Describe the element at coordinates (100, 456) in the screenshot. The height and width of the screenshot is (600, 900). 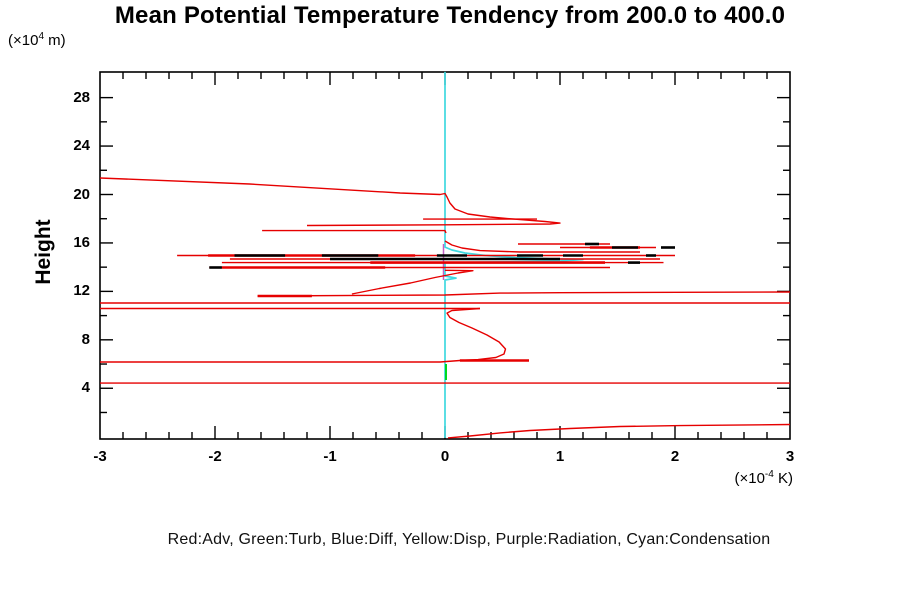
I see `x-tick-label: -3` at that location.